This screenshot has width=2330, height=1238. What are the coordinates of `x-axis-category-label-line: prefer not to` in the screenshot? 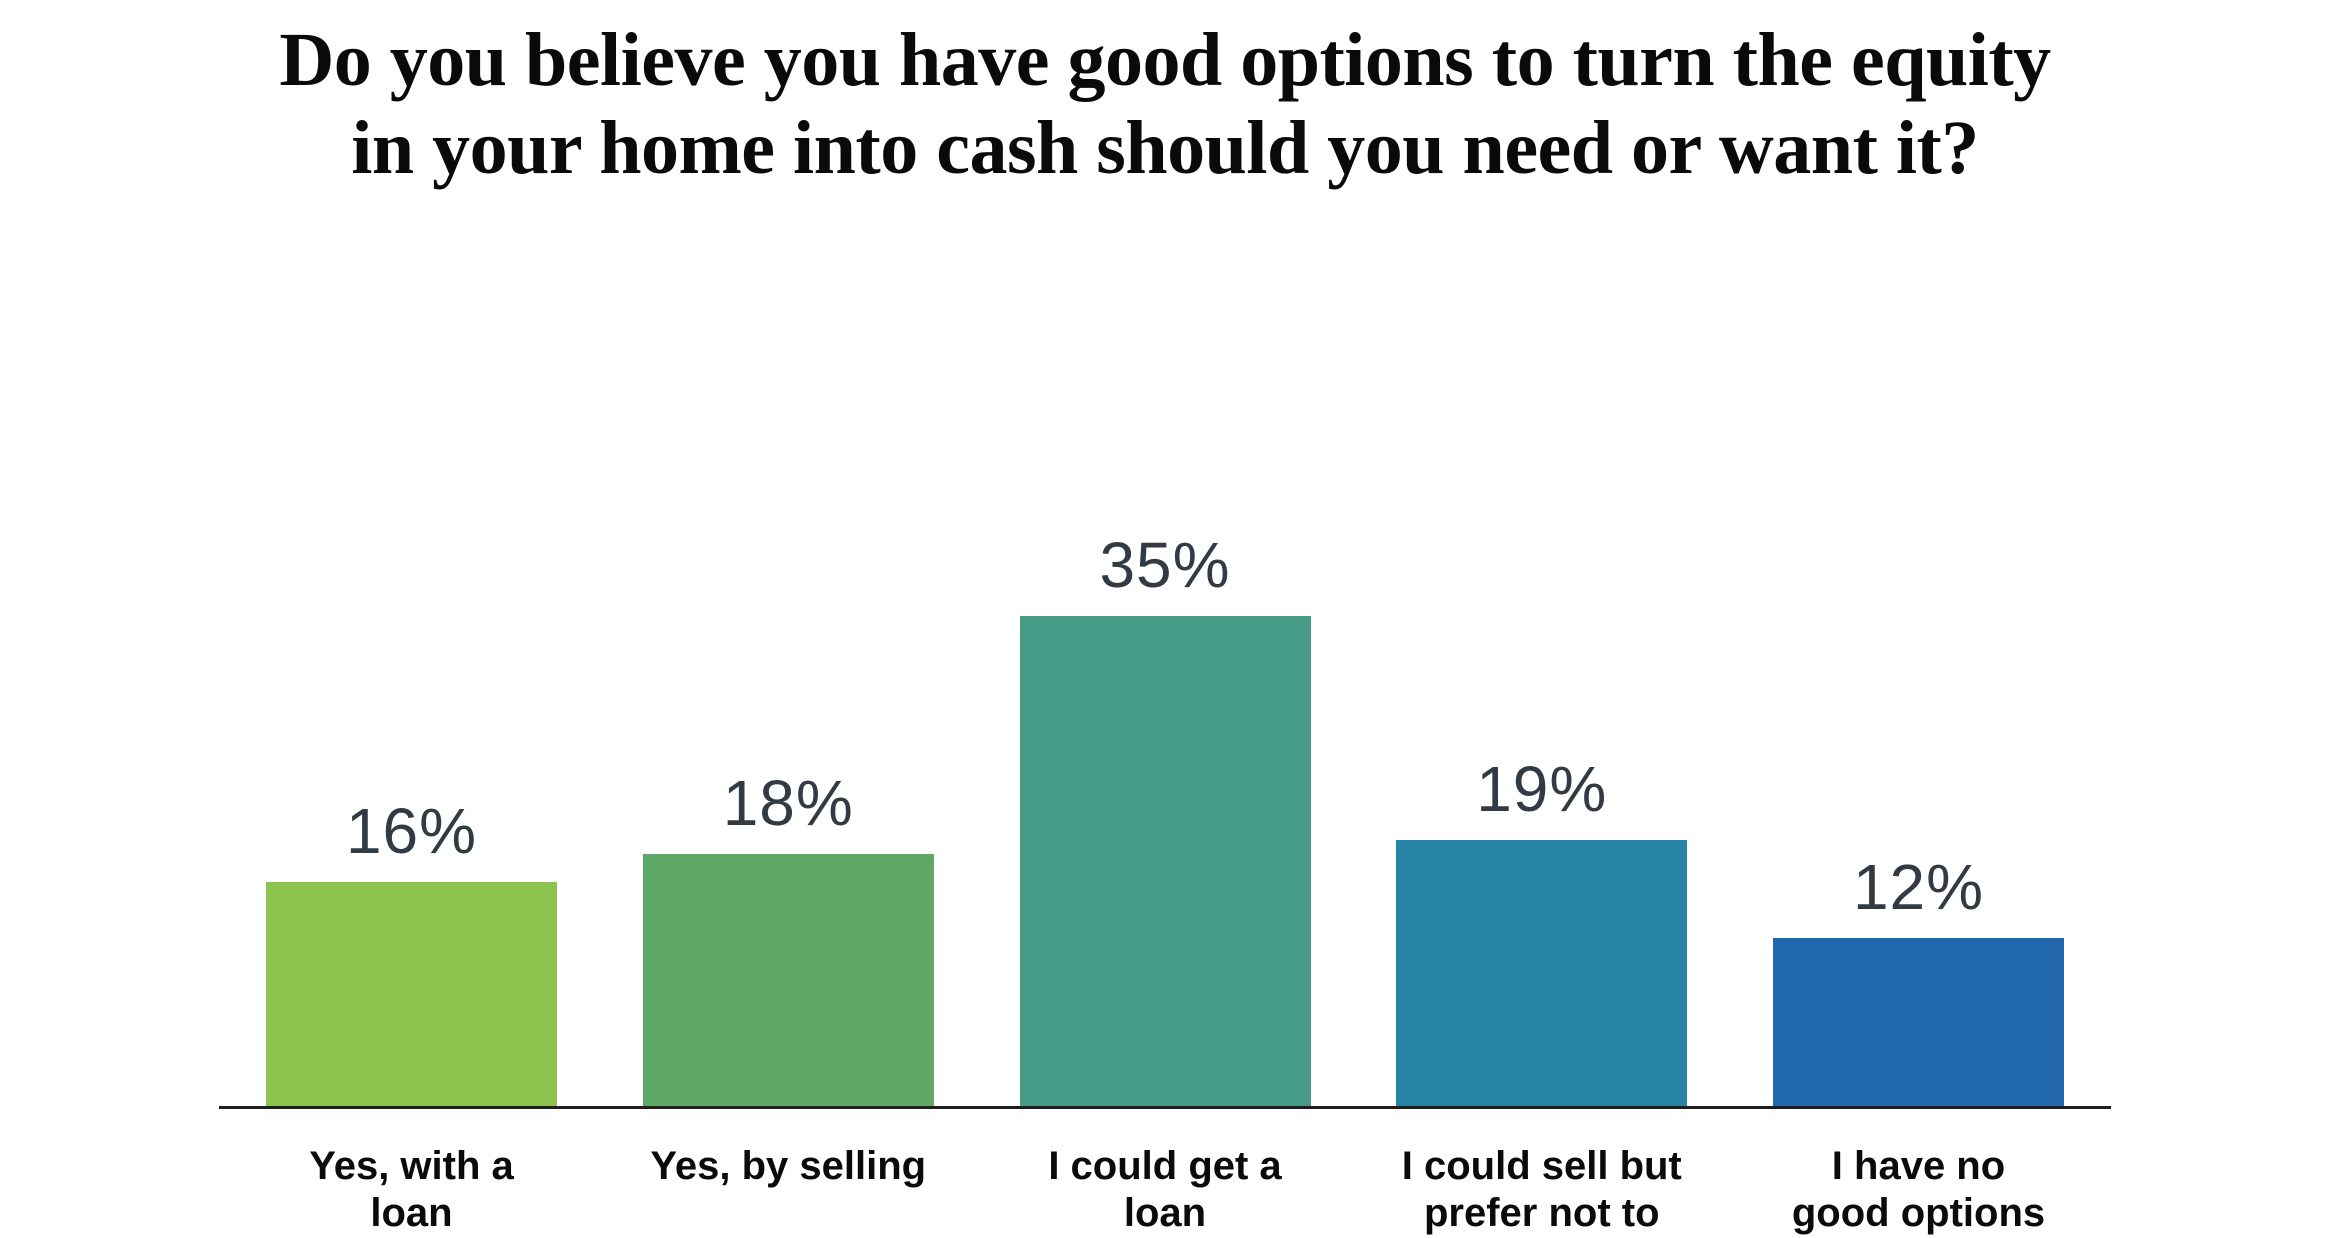 It's located at (1541, 1213).